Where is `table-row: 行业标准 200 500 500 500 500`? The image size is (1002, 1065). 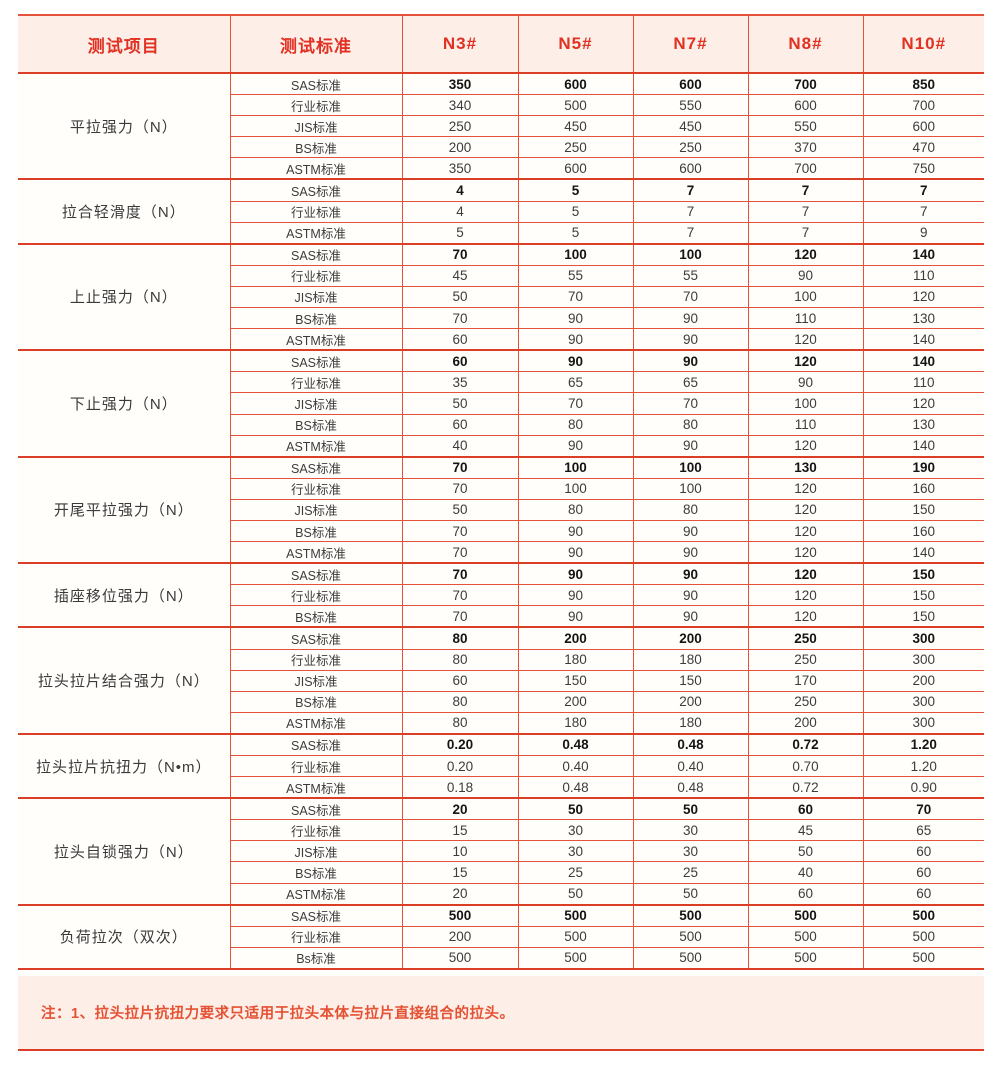
table-row: 行业标准 200 500 500 500 500 is located at coordinates (501, 937).